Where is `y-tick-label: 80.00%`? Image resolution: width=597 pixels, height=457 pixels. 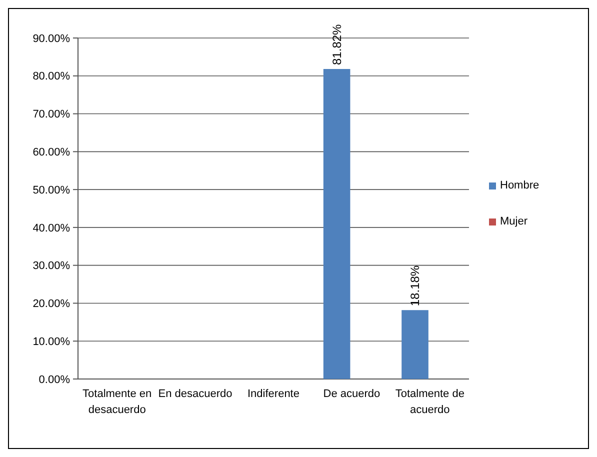
y-tick-label: 80.00% is located at coordinates (51, 76).